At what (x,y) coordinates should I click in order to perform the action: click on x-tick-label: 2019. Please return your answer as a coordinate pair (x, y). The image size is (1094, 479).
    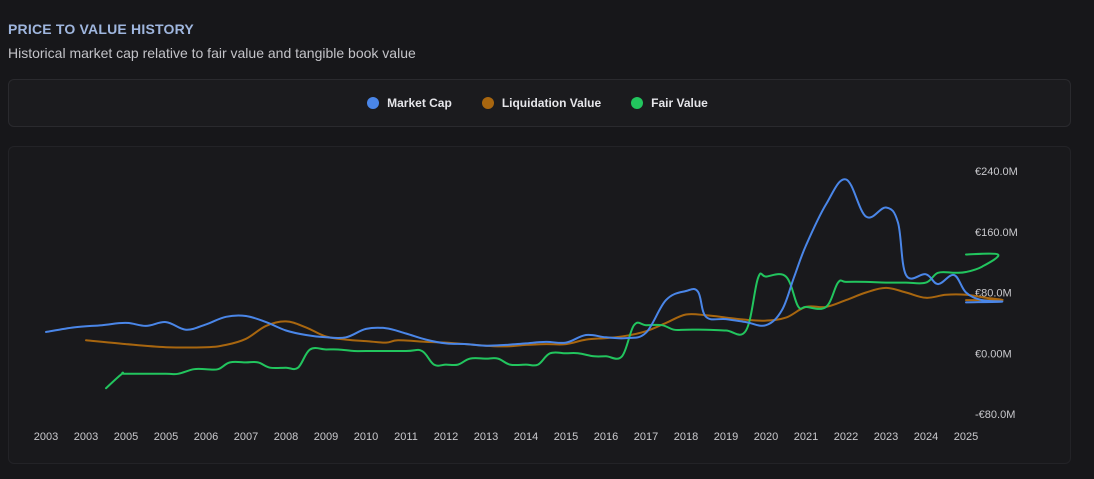
    Looking at the image, I should click on (726, 437).